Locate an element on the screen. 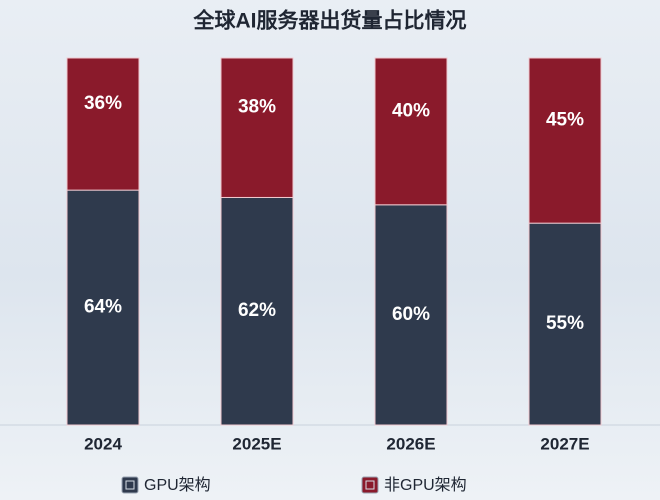  value-label: 60% is located at coordinates (411, 314).